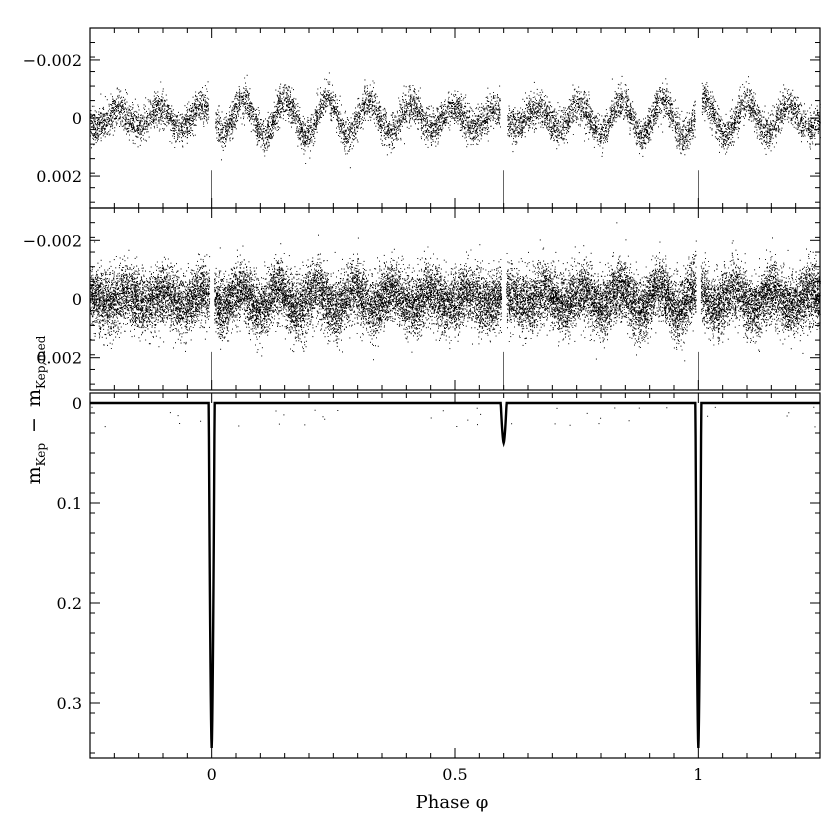  I want to click on series-points-middle, so click(455, 292).